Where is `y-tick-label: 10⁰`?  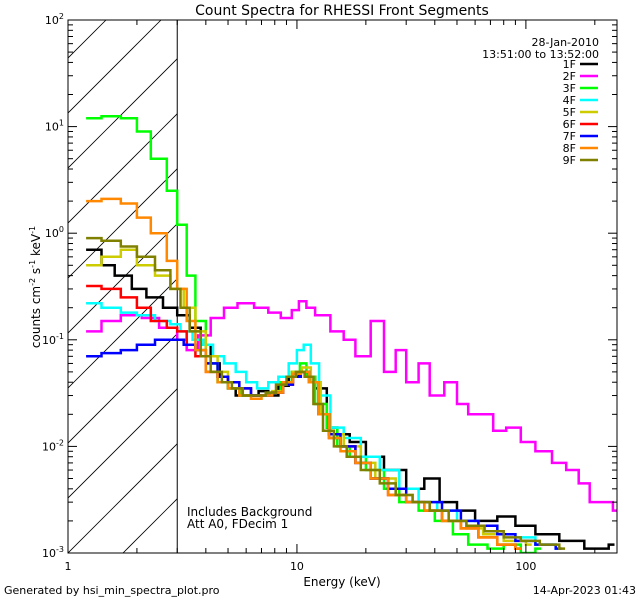
y-tick-label: 10⁰ is located at coordinates (54, 232).